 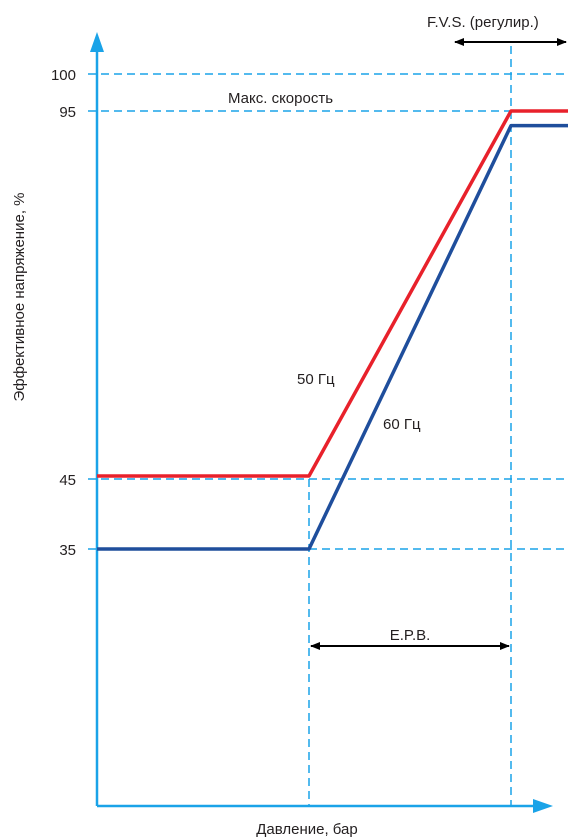 What do you see at coordinates (63, 75) in the screenshot?
I see `y-tick-100: 100` at bounding box center [63, 75].